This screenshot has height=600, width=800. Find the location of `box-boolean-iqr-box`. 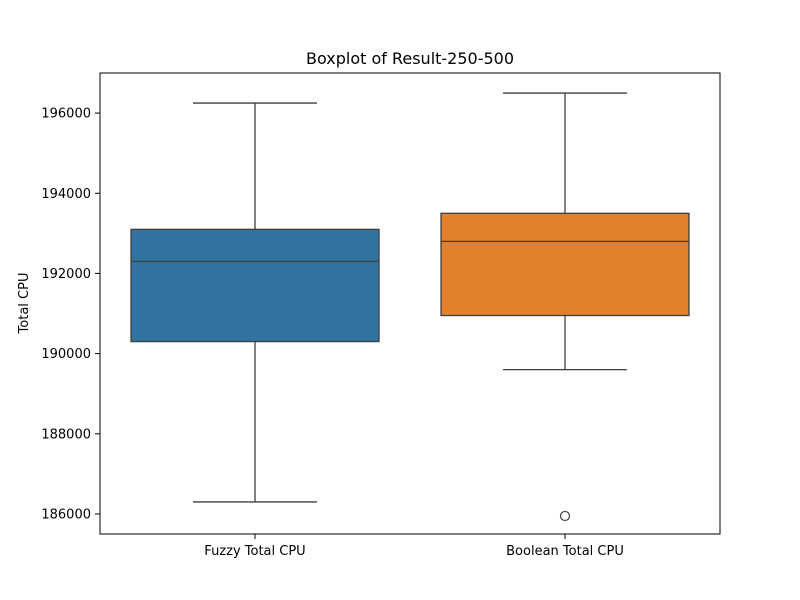

box-boolean-iqr-box is located at coordinates (565, 264).